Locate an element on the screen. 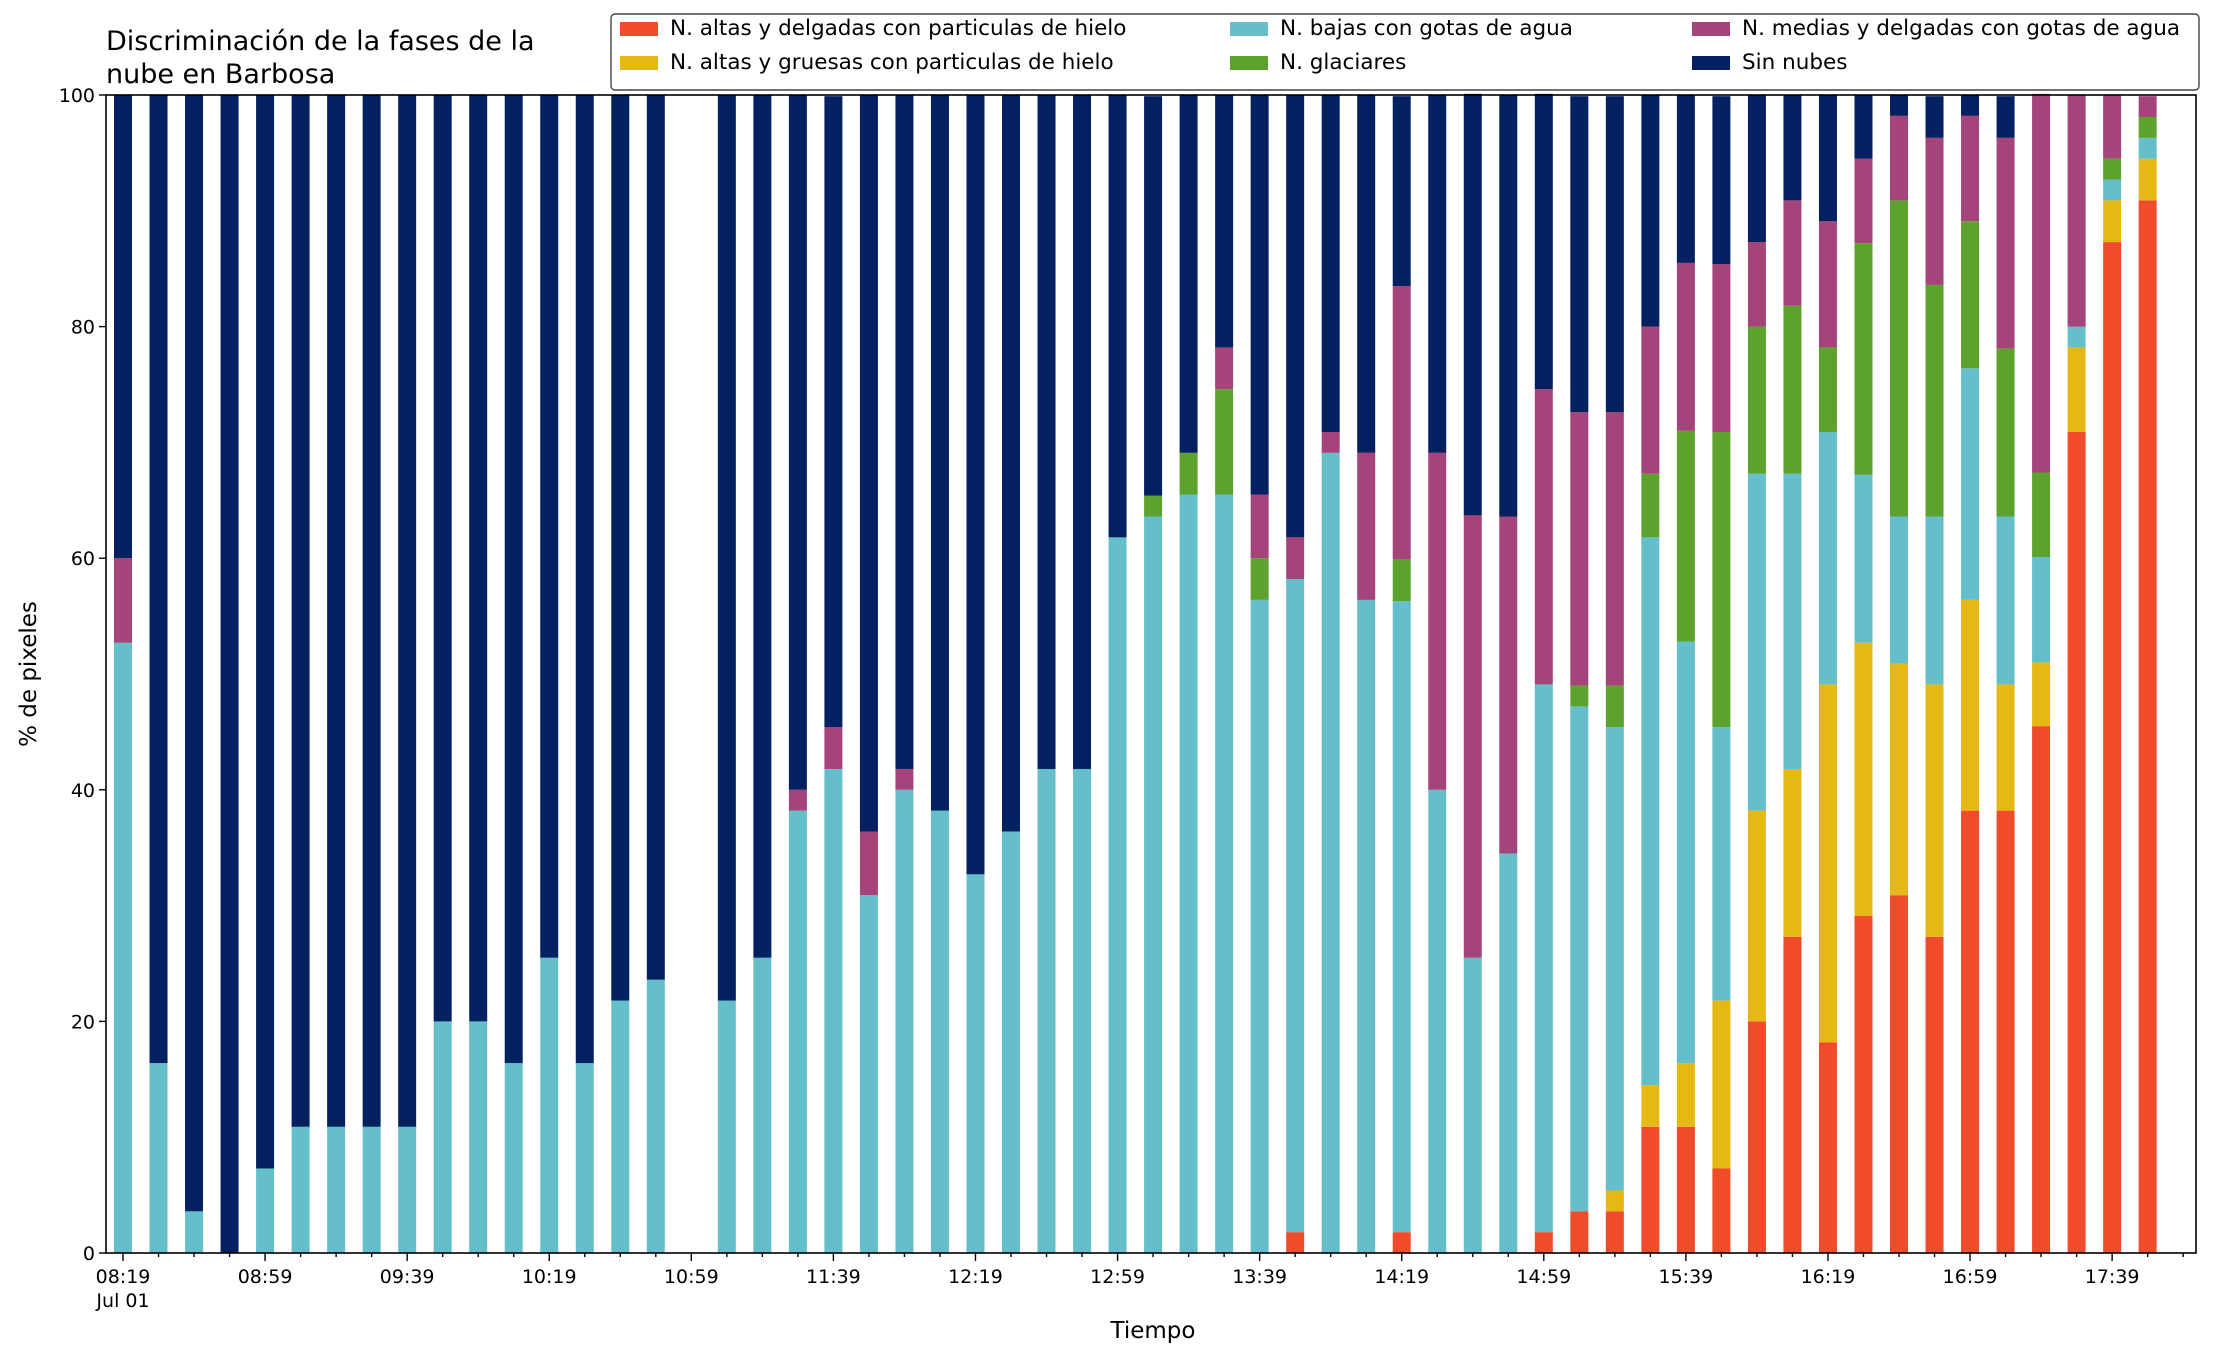 This screenshot has width=2216, height=1355. bar-segment-1349-s5 is located at coordinates (1295, 316).